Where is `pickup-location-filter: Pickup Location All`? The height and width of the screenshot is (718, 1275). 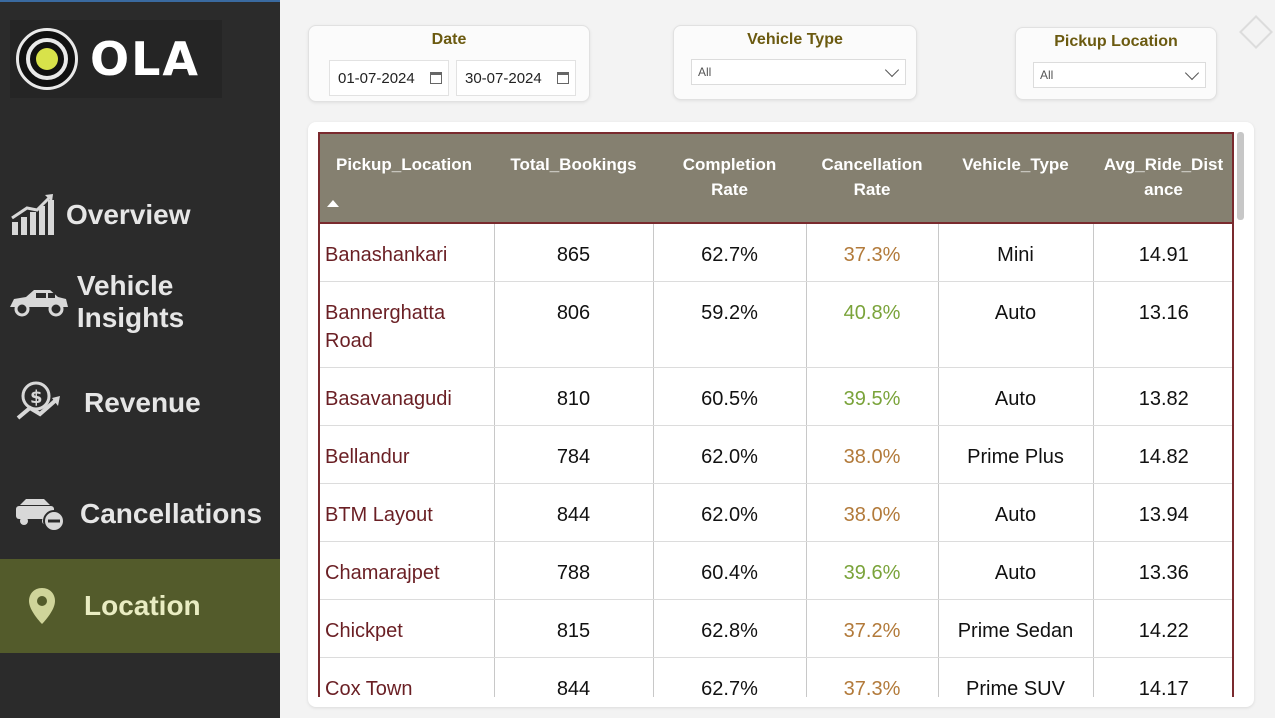 pickup-location-filter: Pickup Location All is located at coordinates (1116, 63).